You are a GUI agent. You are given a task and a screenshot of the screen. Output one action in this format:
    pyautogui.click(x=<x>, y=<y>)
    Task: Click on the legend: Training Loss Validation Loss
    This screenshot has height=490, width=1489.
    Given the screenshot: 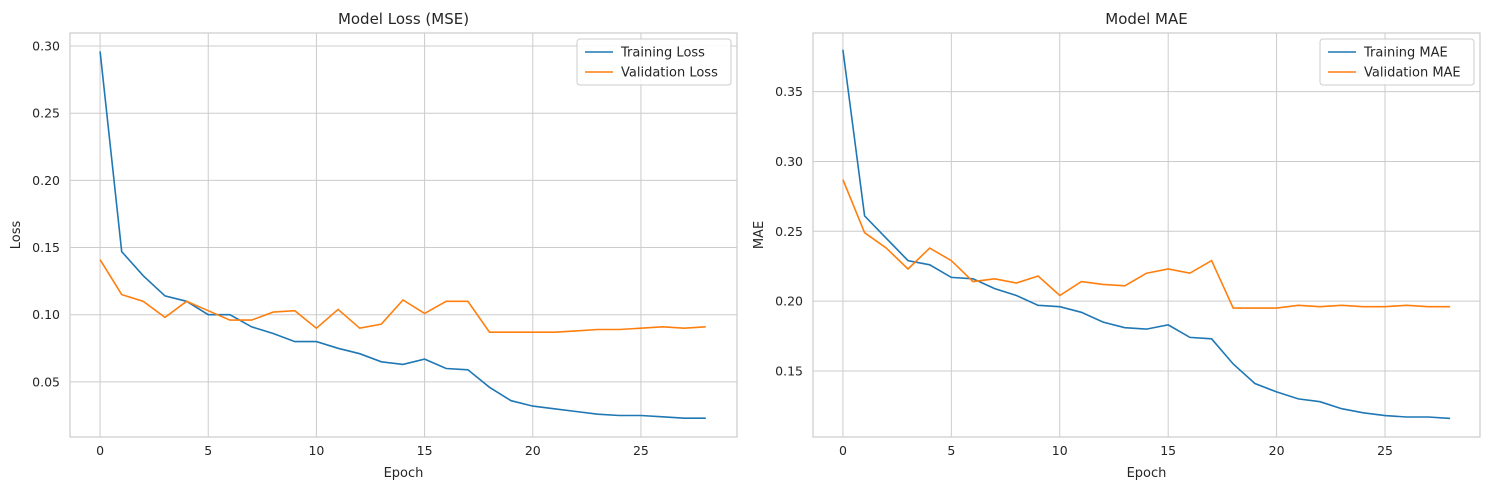 What is the action you would take?
    pyautogui.click(x=654, y=62)
    